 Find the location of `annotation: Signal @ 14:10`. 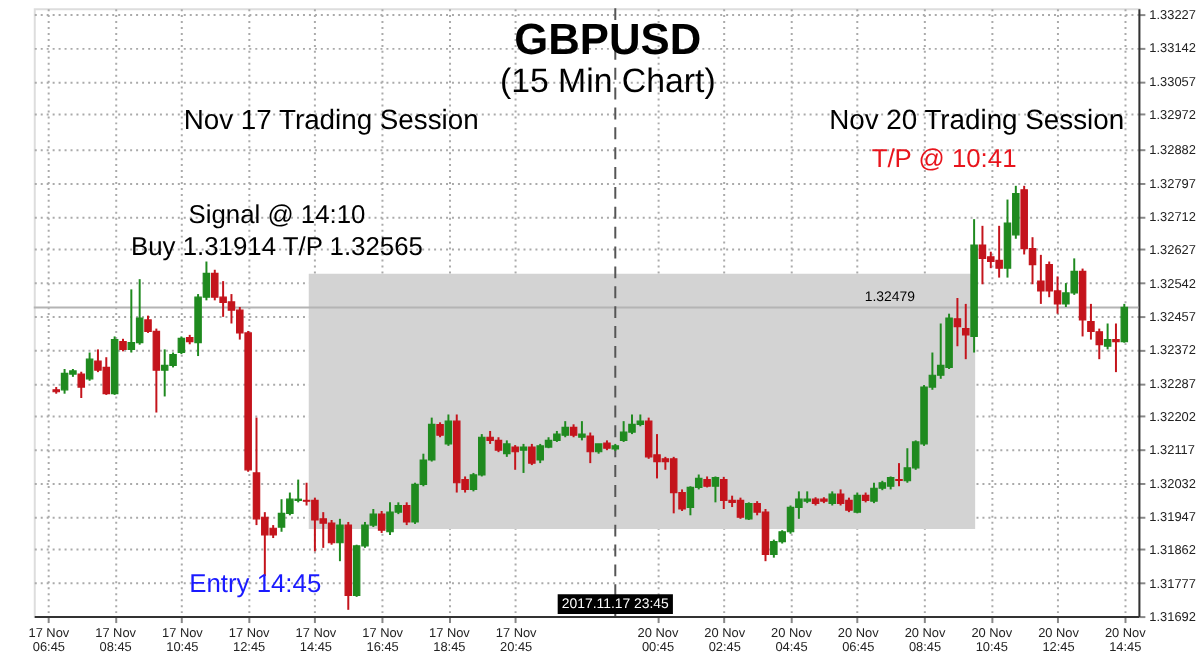

annotation: Signal @ 14:10 is located at coordinates (277, 213).